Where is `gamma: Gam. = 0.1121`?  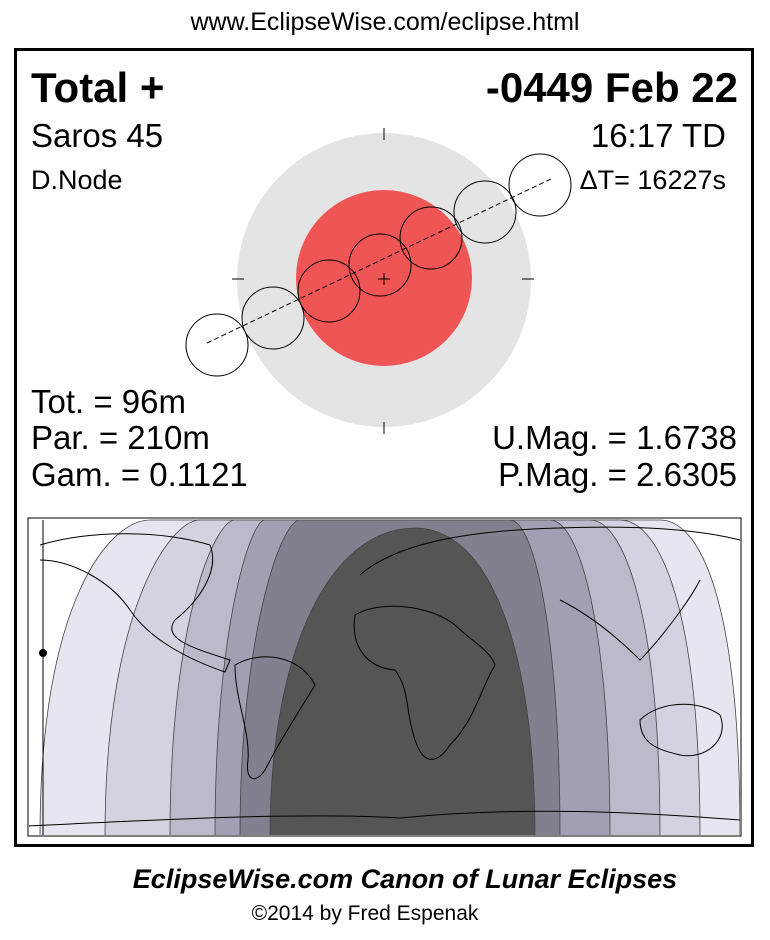
gamma: Gam. = 0.1121 is located at coordinates (139, 474).